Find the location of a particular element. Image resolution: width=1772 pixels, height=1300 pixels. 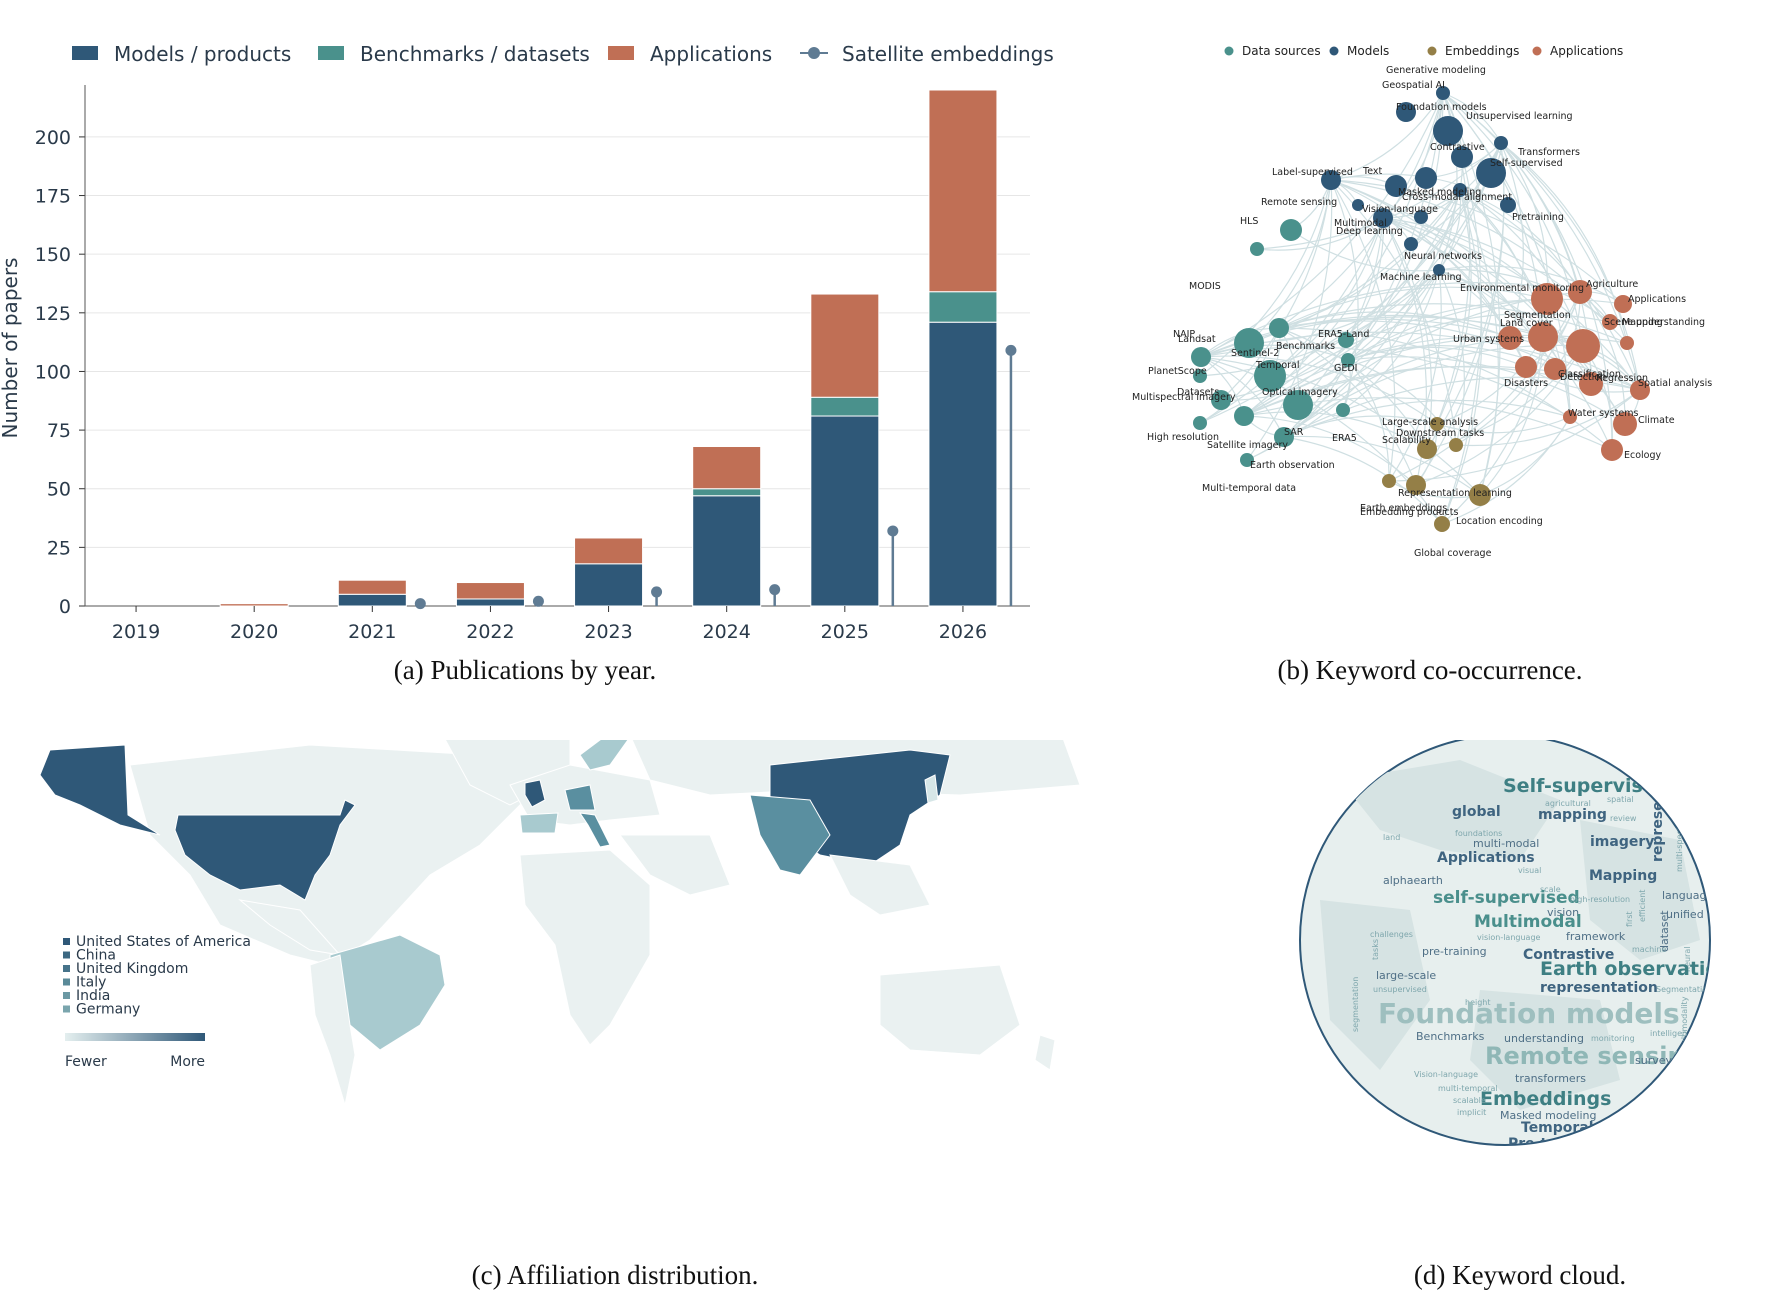

node-label: Ecology is located at coordinates (1643, 455).